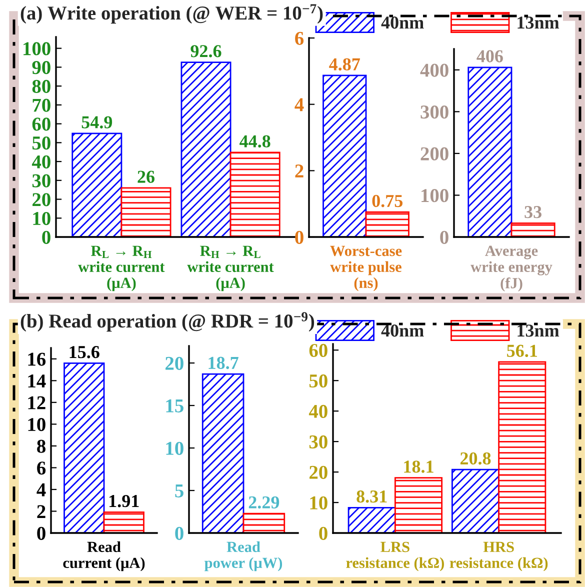  I want to click on x-tick-label: LRS resistance (kΩ), so click(395, 557).